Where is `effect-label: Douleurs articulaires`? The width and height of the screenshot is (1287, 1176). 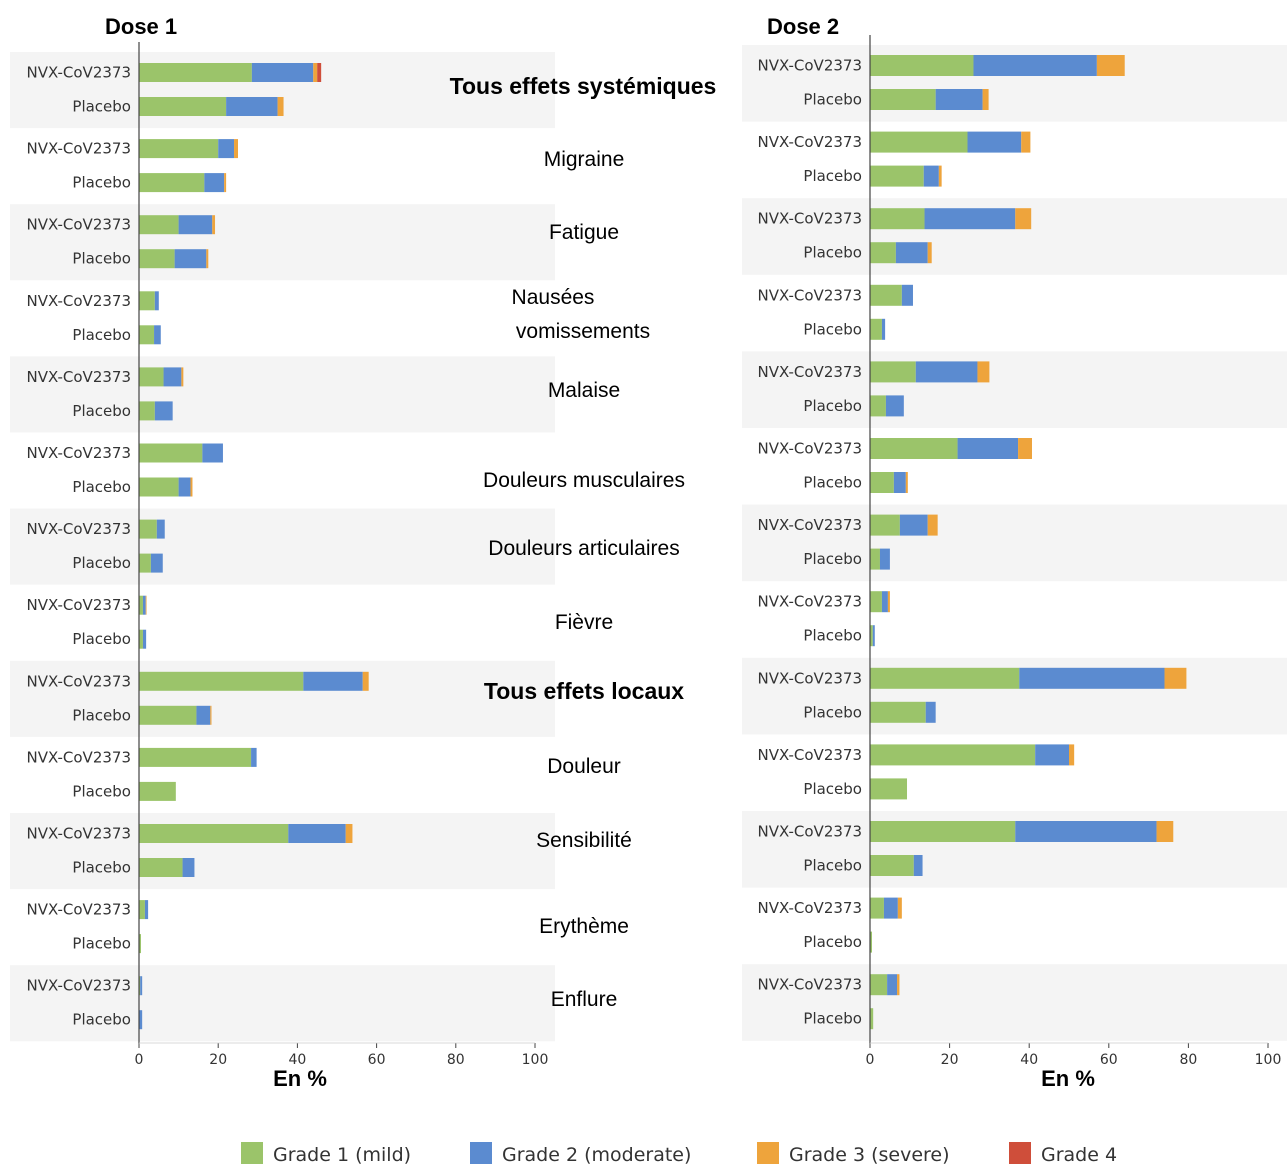 effect-label: Douleurs articulaires is located at coordinates (583, 548).